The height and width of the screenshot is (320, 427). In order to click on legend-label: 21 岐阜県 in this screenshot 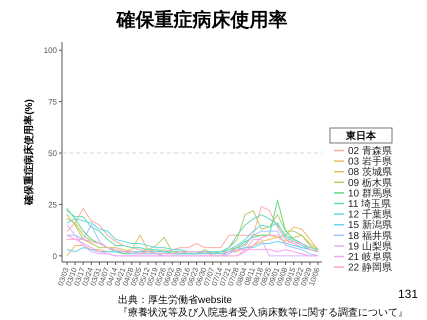, I will do `click(370, 257)`.